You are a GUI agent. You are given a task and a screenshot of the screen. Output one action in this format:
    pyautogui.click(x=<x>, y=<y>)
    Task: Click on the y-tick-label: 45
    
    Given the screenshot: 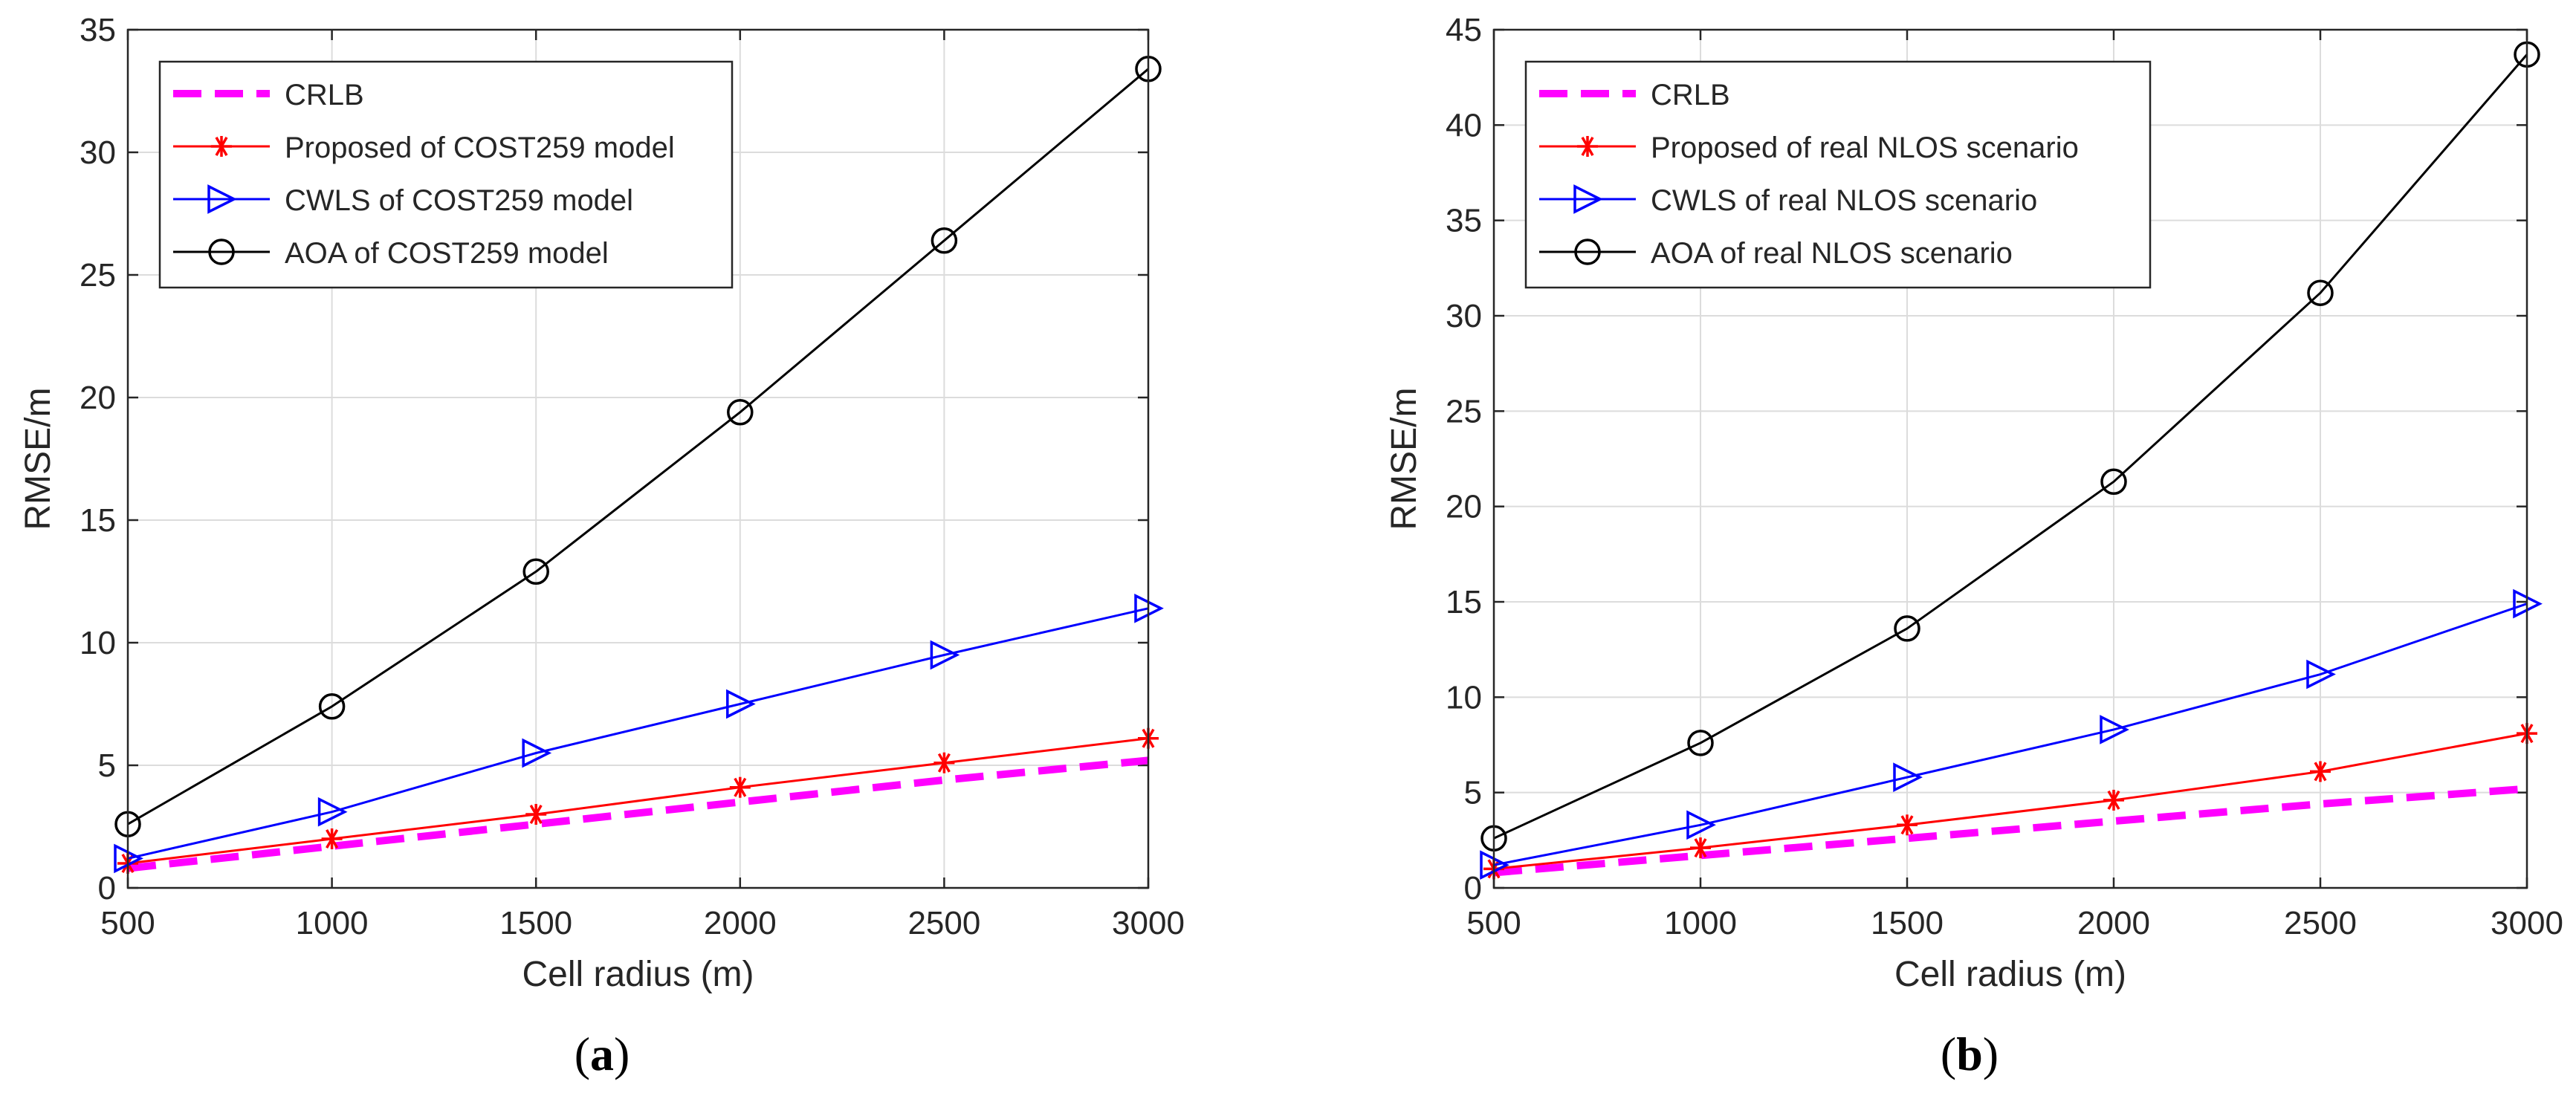 What is the action you would take?
    pyautogui.click(x=1464, y=30)
    